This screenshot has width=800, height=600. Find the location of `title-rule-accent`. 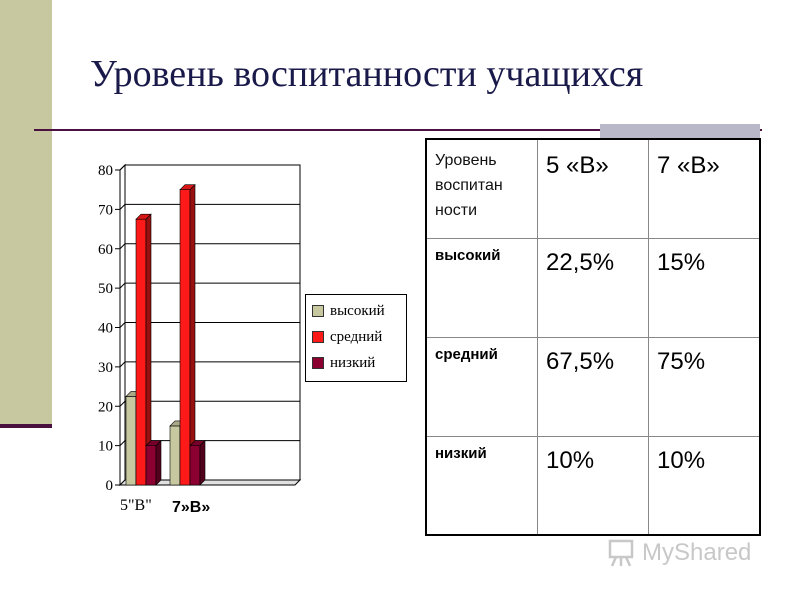

title-rule-accent is located at coordinates (680, 131).